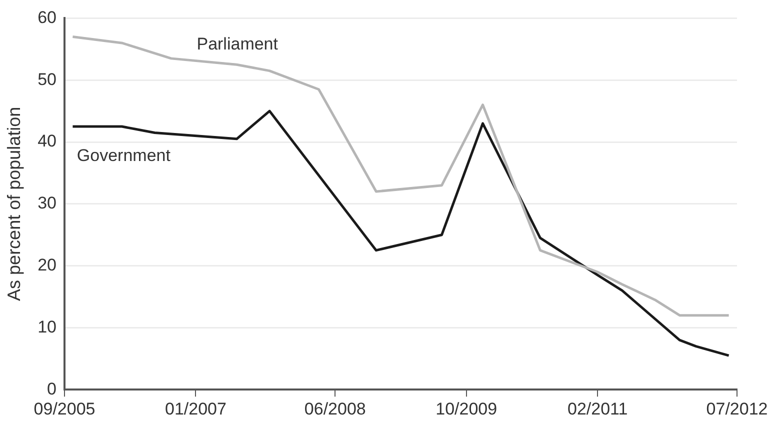 This screenshot has height=423, width=777. What do you see at coordinates (123, 156) in the screenshot?
I see `series-label: Government` at bounding box center [123, 156].